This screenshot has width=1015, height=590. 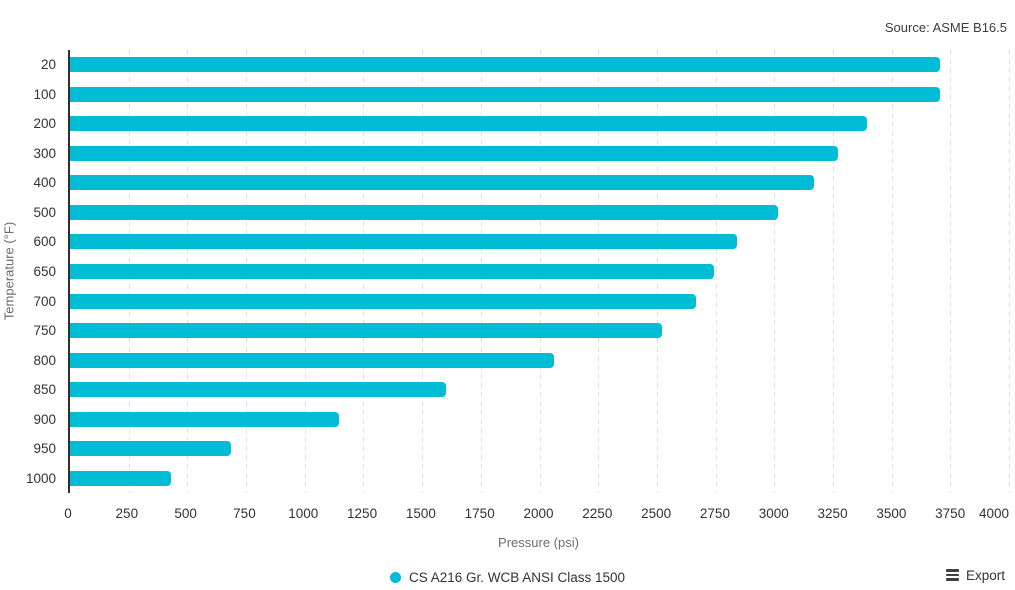 I want to click on export-label: Export, so click(x=985, y=575).